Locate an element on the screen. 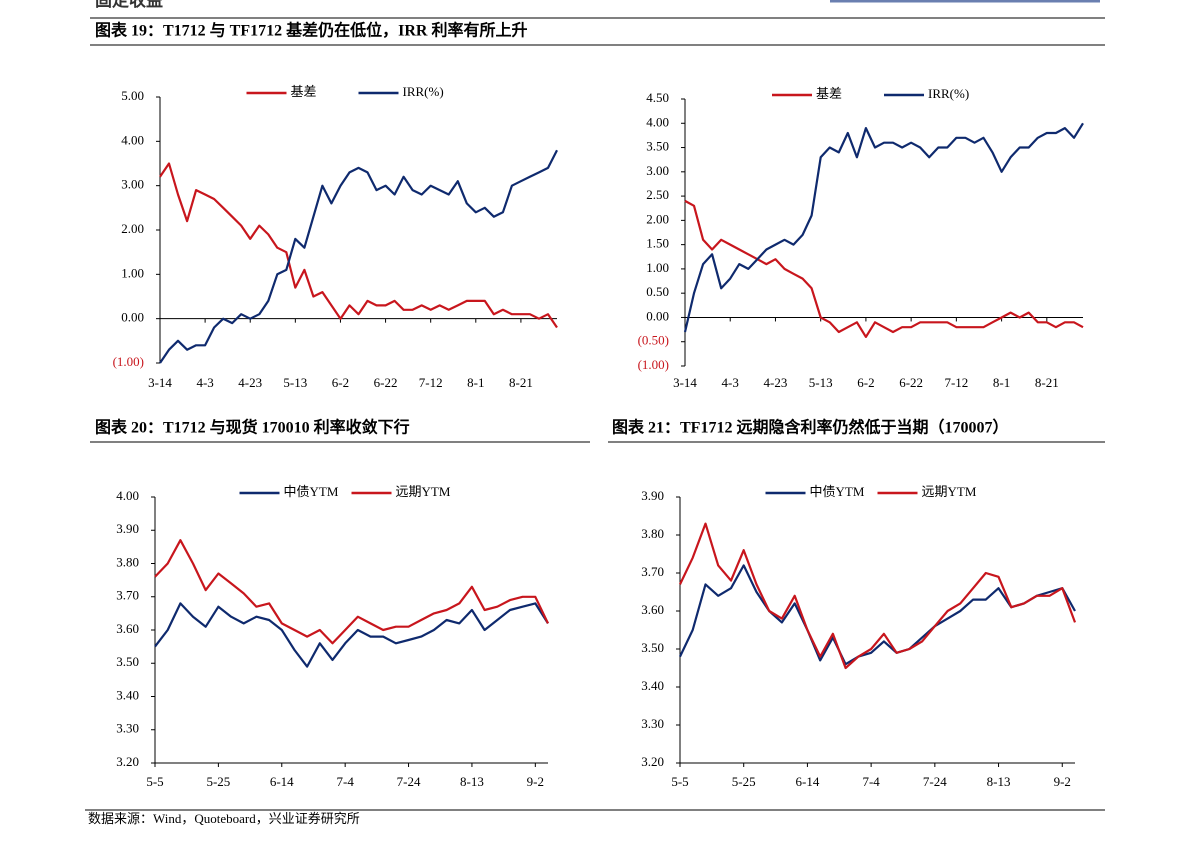  source-note: 数据来源：Wind，Quoteboard，兴业证券研究所 is located at coordinates (224, 818).